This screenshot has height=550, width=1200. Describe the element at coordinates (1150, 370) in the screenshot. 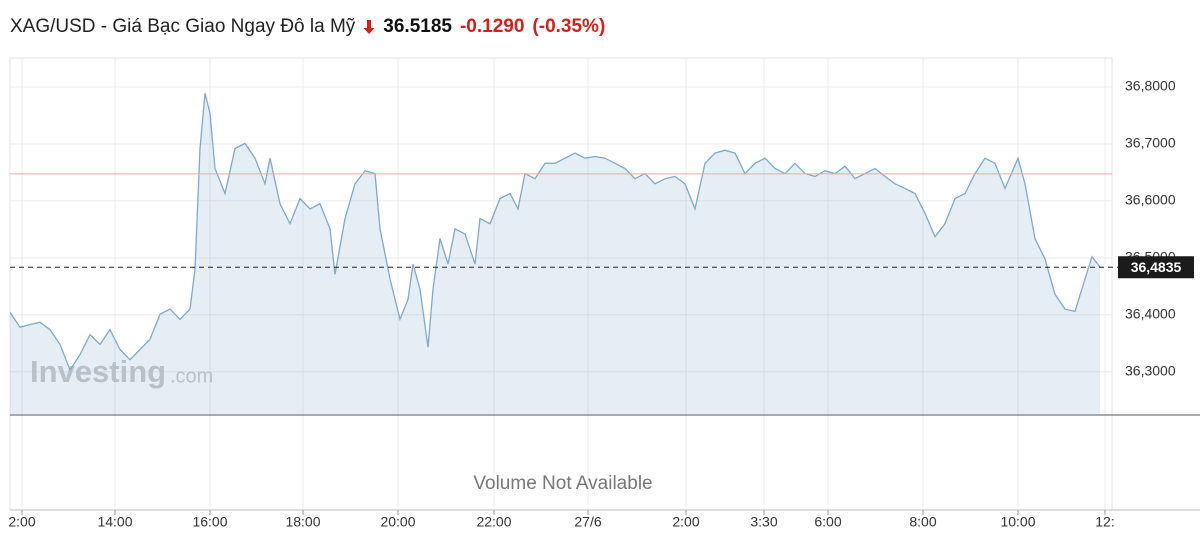

I see `y-tick-label: 36,3000` at that location.